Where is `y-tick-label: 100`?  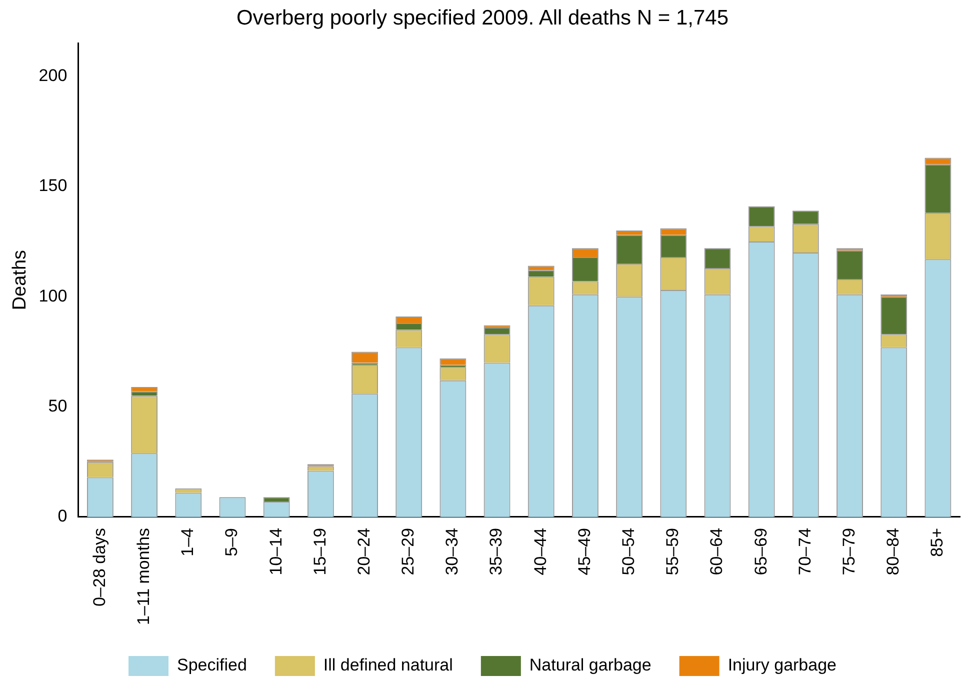
y-tick-label: 100 is located at coordinates (53, 296).